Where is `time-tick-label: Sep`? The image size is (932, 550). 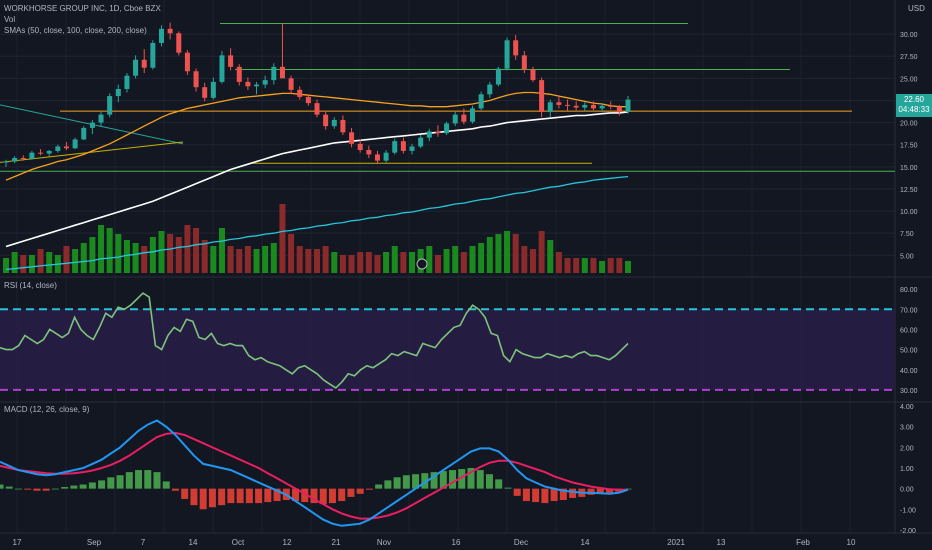 time-tick-label: Sep is located at coordinates (94, 542).